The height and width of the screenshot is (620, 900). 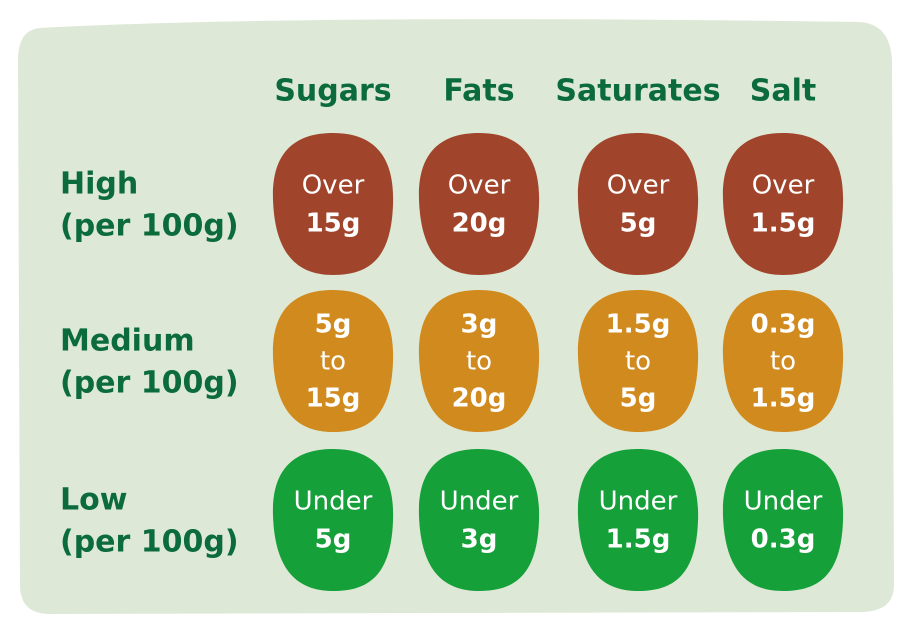 What do you see at coordinates (99, 184) in the screenshot?
I see `row-level: High` at bounding box center [99, 184].